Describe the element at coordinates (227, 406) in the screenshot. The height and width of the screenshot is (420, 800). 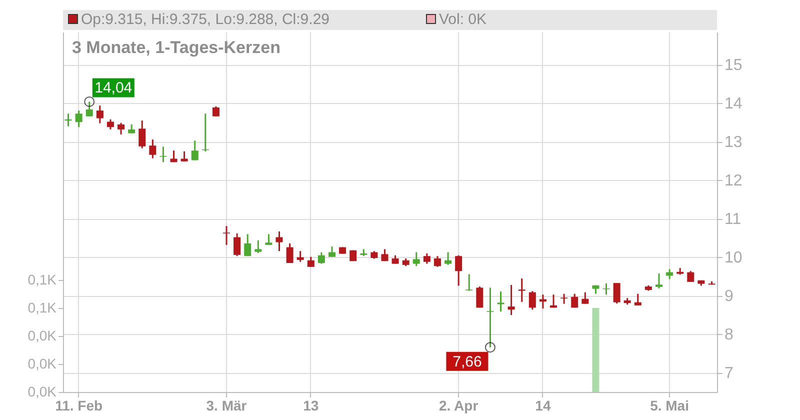
I see `x-tick-label: 3. Mär` at that location.